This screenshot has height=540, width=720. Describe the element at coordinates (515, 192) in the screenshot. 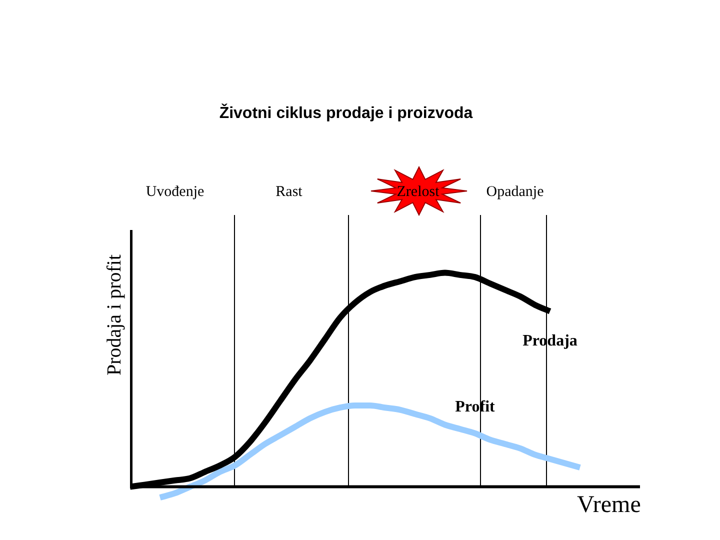

I see `text: Opadanje` at that location.